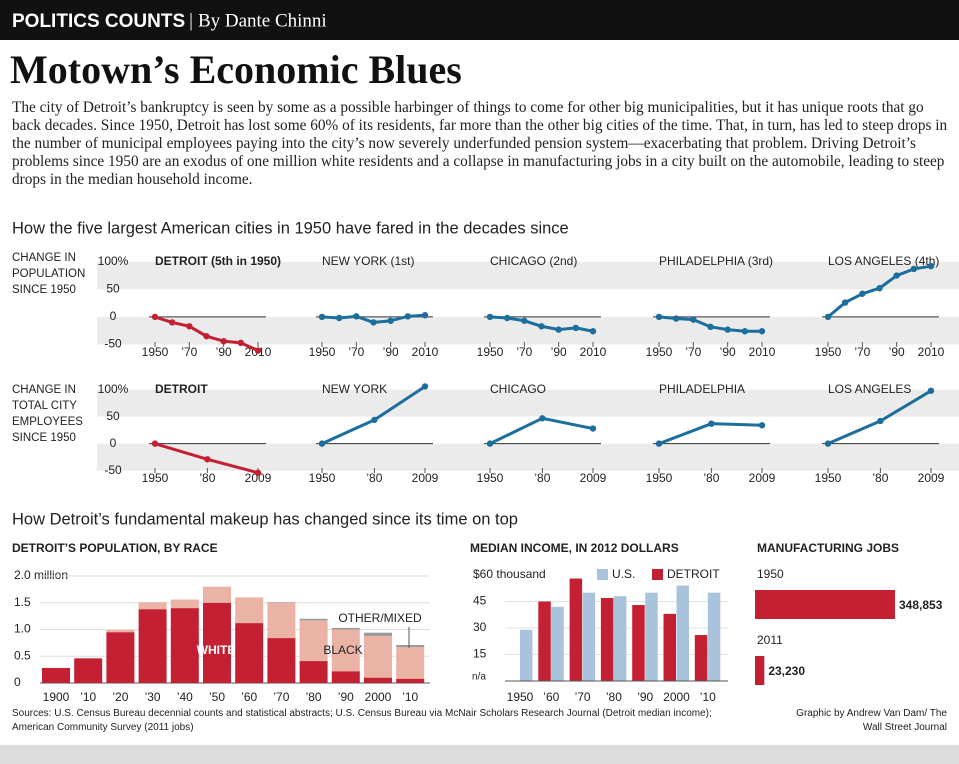  Describe the element at coordinates (869, 389) in the screenshot. I see `panel-title: LOS ANGELES` at that location.